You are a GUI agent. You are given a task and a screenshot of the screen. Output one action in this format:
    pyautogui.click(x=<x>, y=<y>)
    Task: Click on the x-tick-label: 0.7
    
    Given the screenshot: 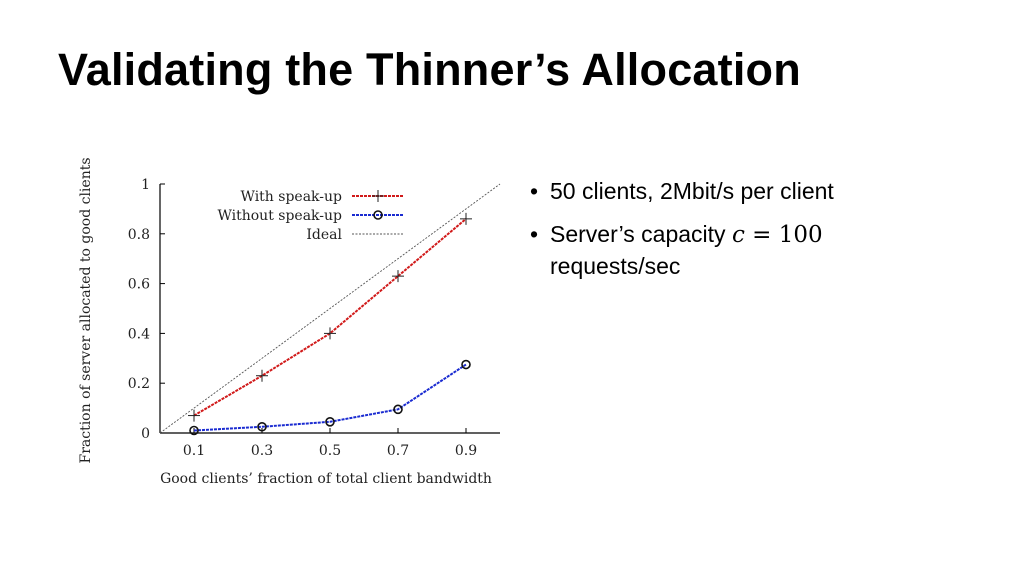 What is the action you would take?
    pyautogui.click(x=398, y=451)
    